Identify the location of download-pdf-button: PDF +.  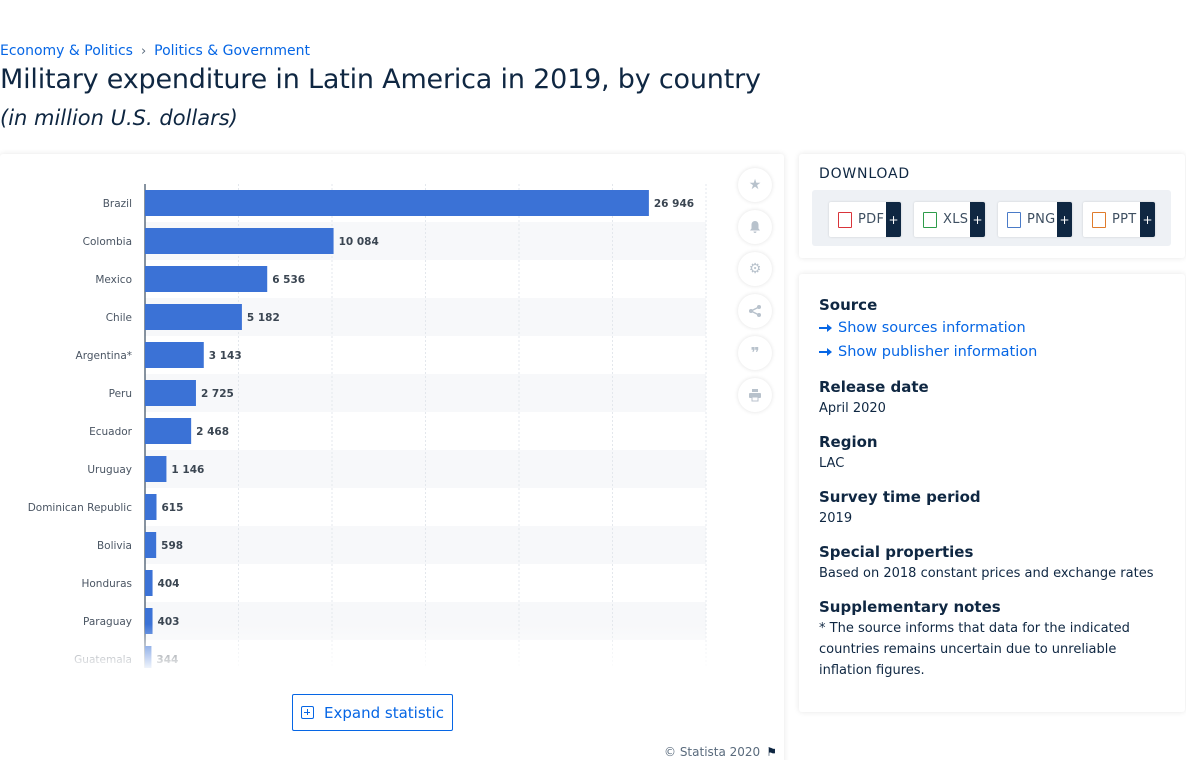
(865, 219).